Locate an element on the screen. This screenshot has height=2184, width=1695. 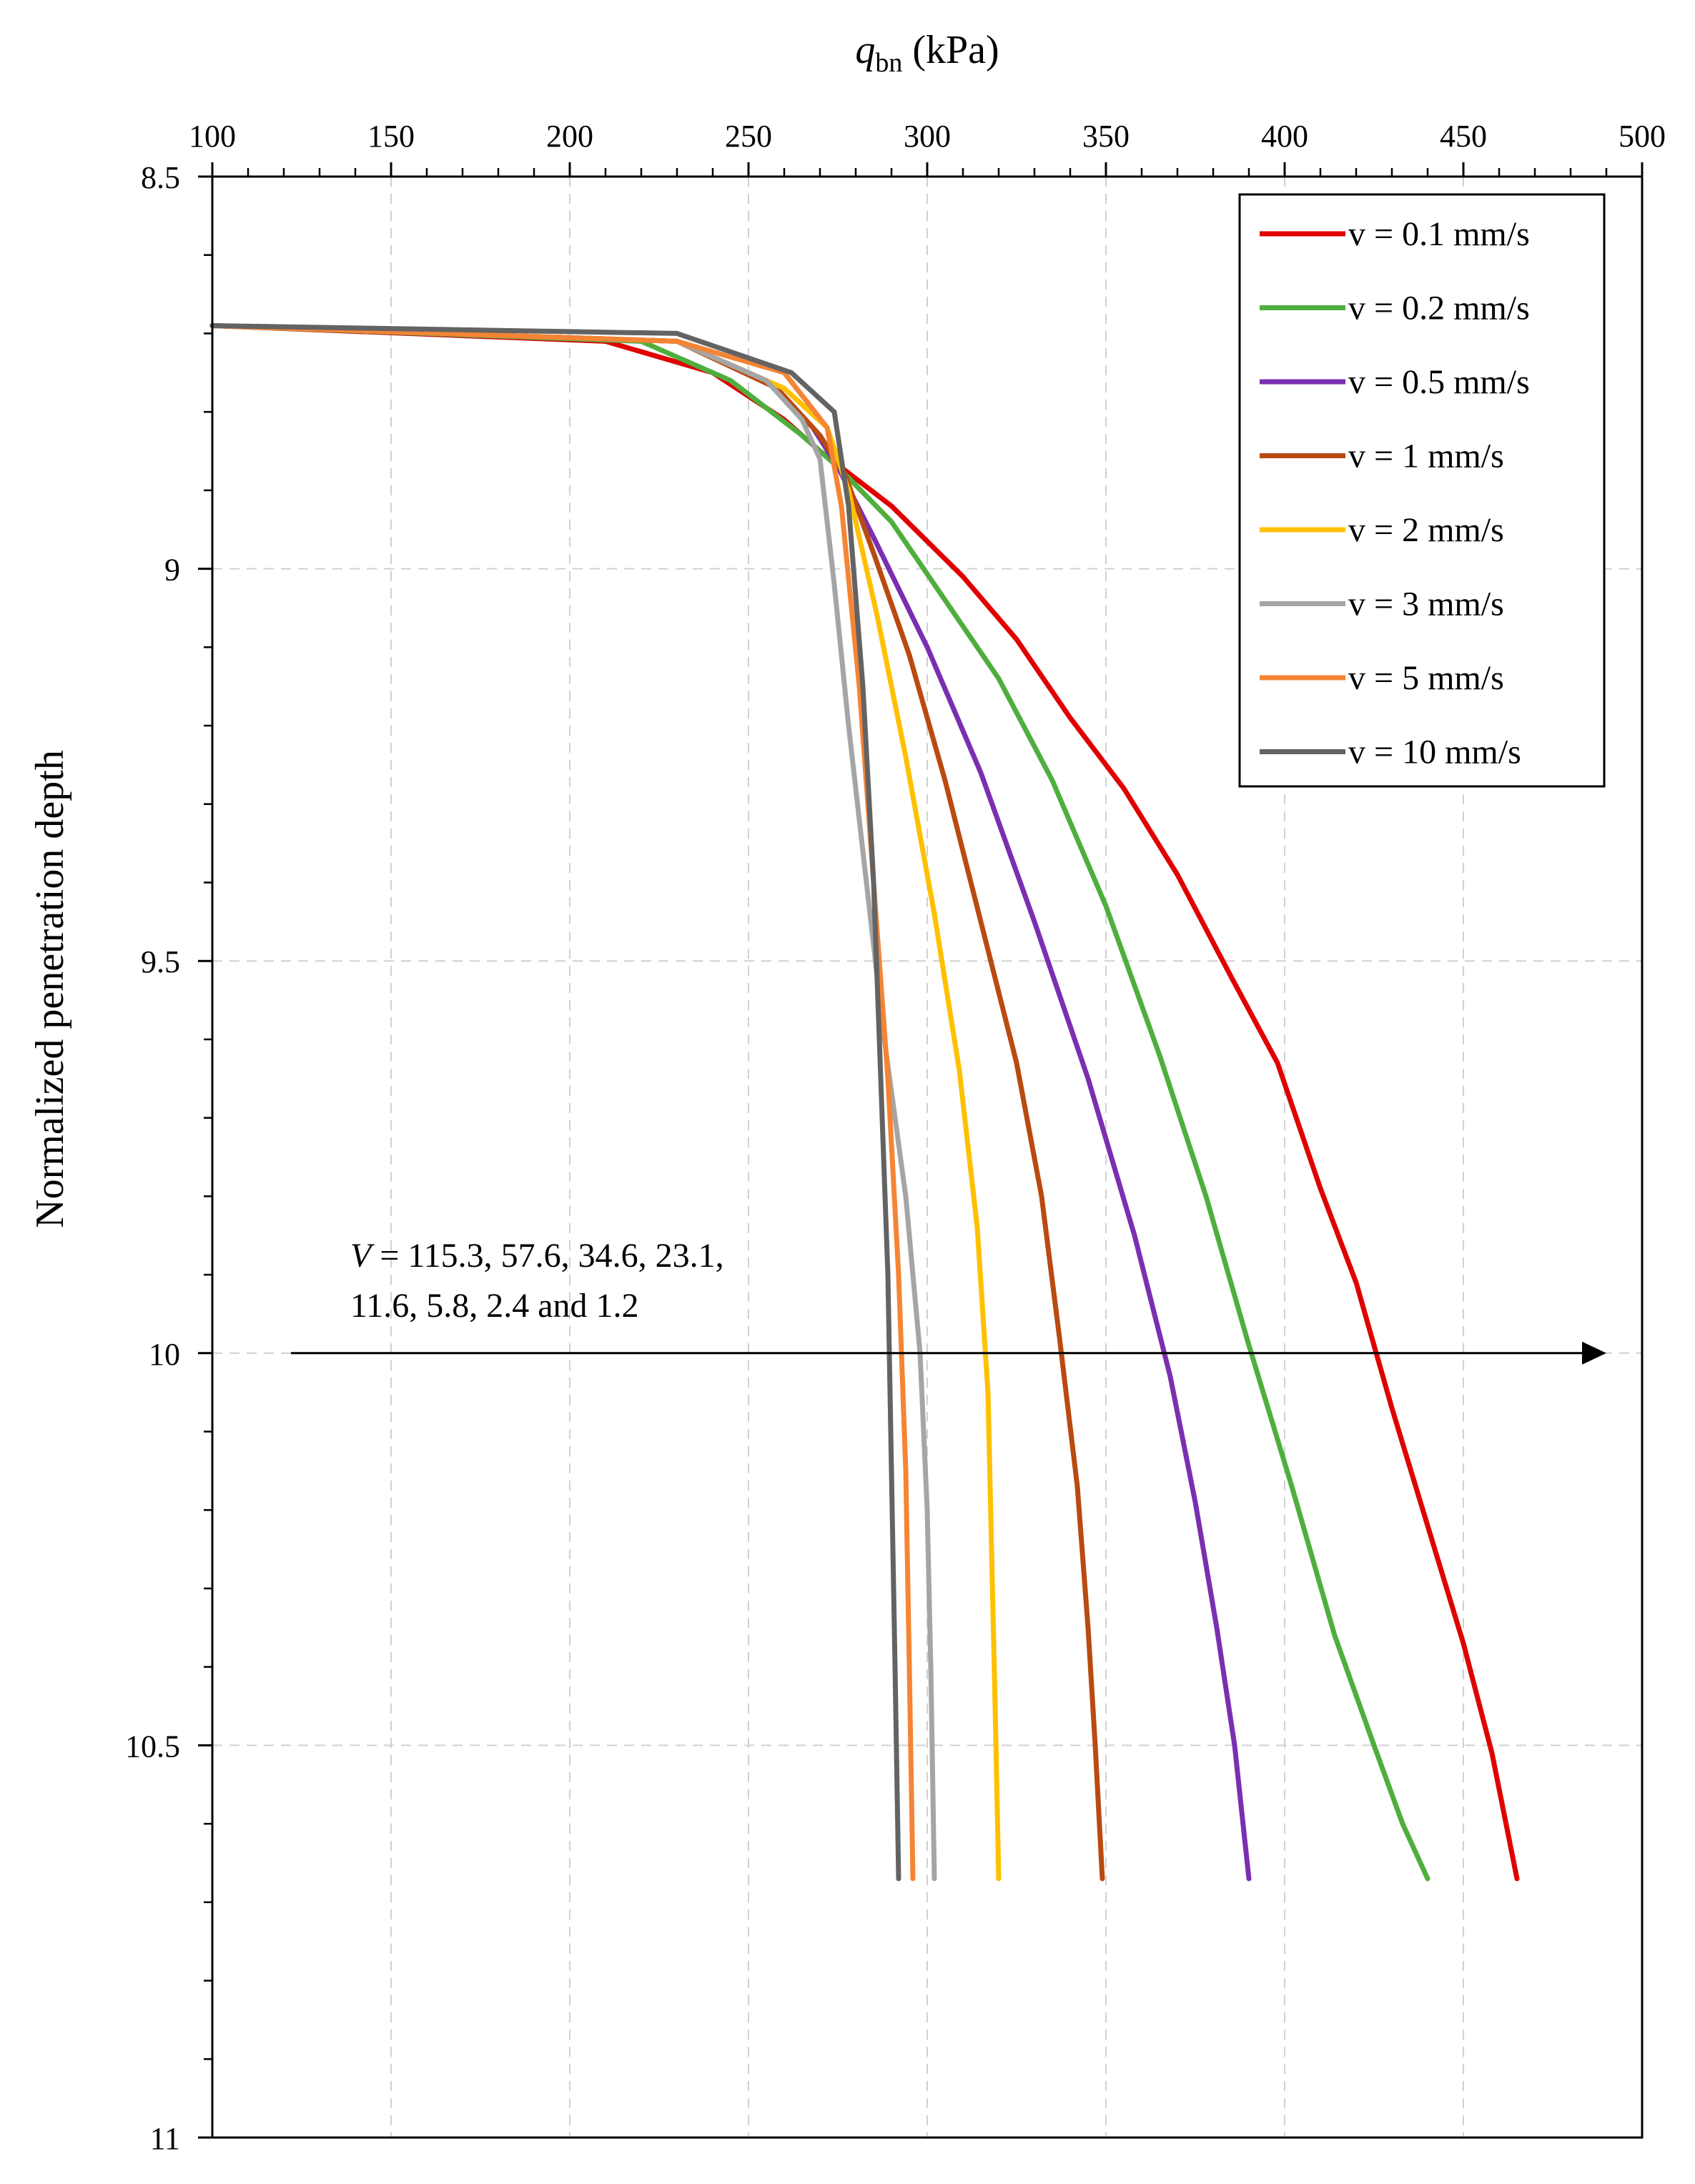
legend-label: v = 2 mm/s is located at coordinates (1426, 530).